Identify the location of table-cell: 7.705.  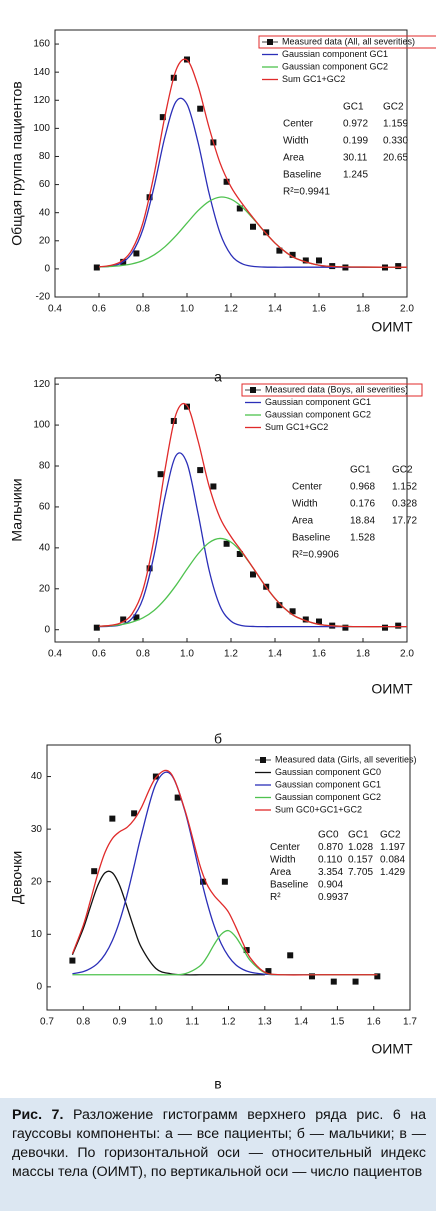
(360, 872).